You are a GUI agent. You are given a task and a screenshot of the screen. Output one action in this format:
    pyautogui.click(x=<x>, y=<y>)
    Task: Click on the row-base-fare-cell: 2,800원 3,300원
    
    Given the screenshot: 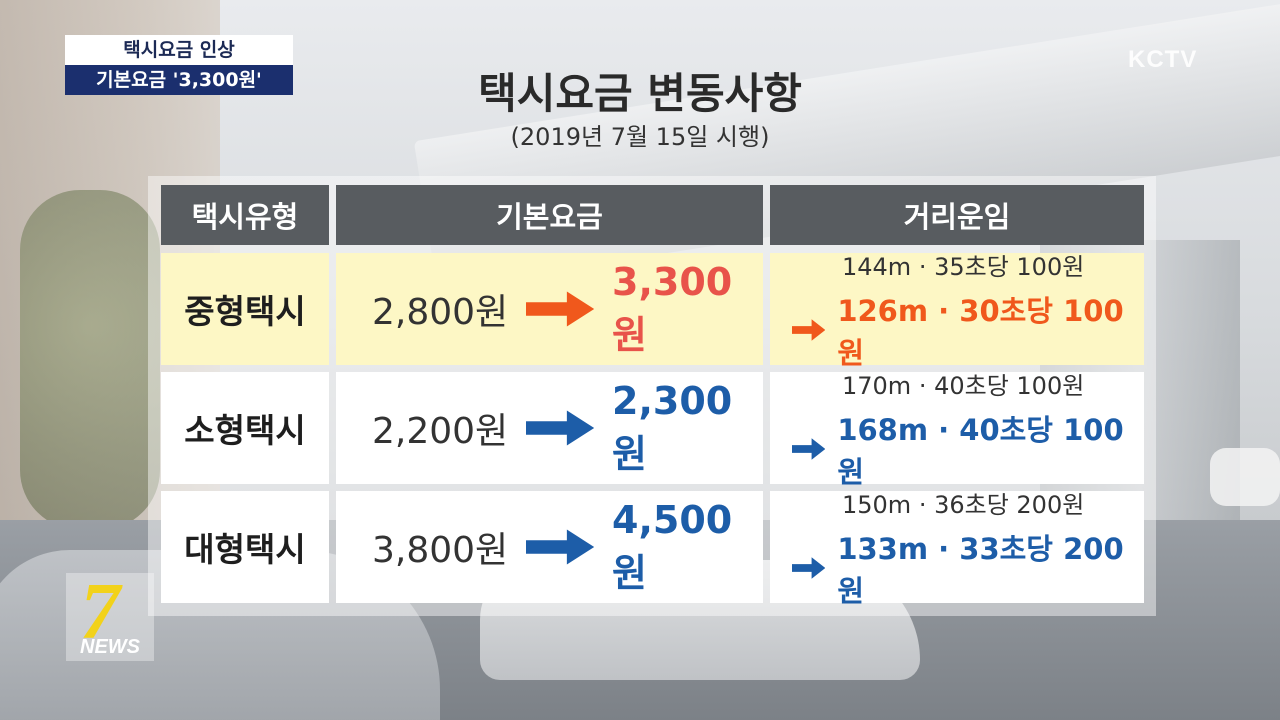 What is the action you would take?
    pyautogui.click(x=549, y=309)
    